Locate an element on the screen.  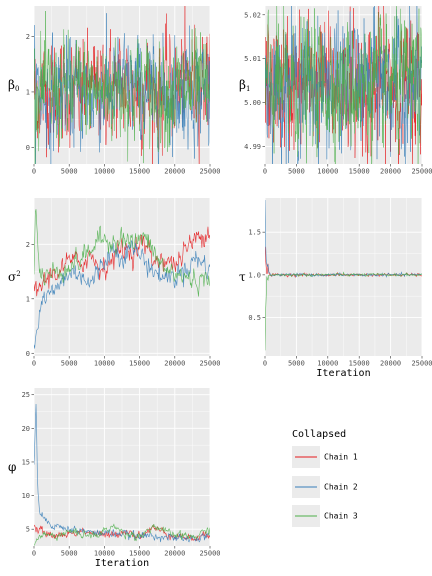
y-tick-label: 20 is located at coordinates (26, 429).